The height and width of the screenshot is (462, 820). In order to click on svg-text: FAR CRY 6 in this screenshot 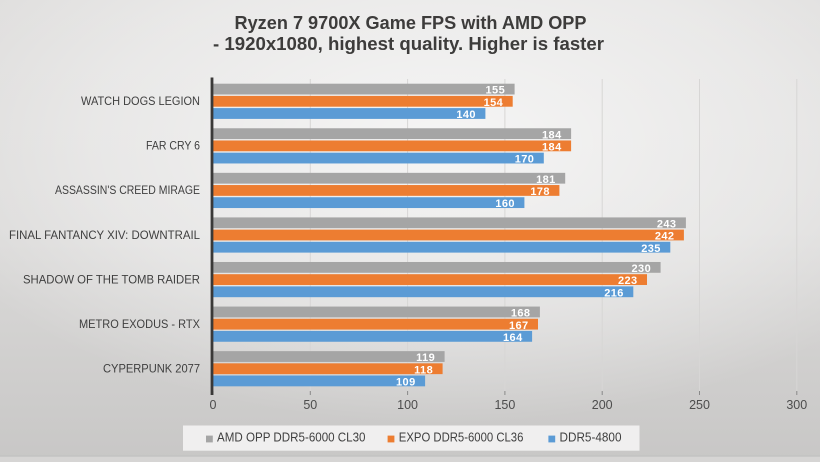, I will do `click(173, 146)`.